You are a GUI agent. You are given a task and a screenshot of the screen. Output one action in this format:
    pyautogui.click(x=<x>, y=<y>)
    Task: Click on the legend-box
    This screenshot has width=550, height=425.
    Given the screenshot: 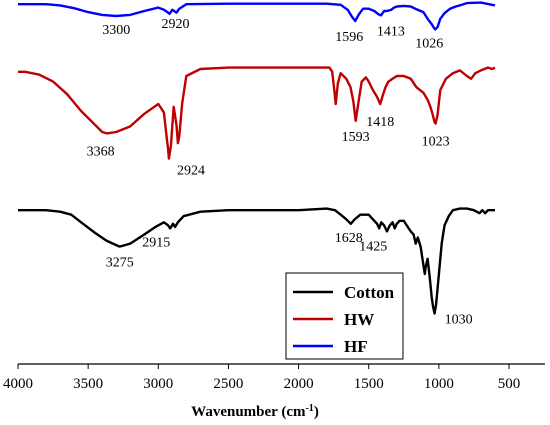 What is the action you would take?
    pyautogui.click(x=344, y=316)
    